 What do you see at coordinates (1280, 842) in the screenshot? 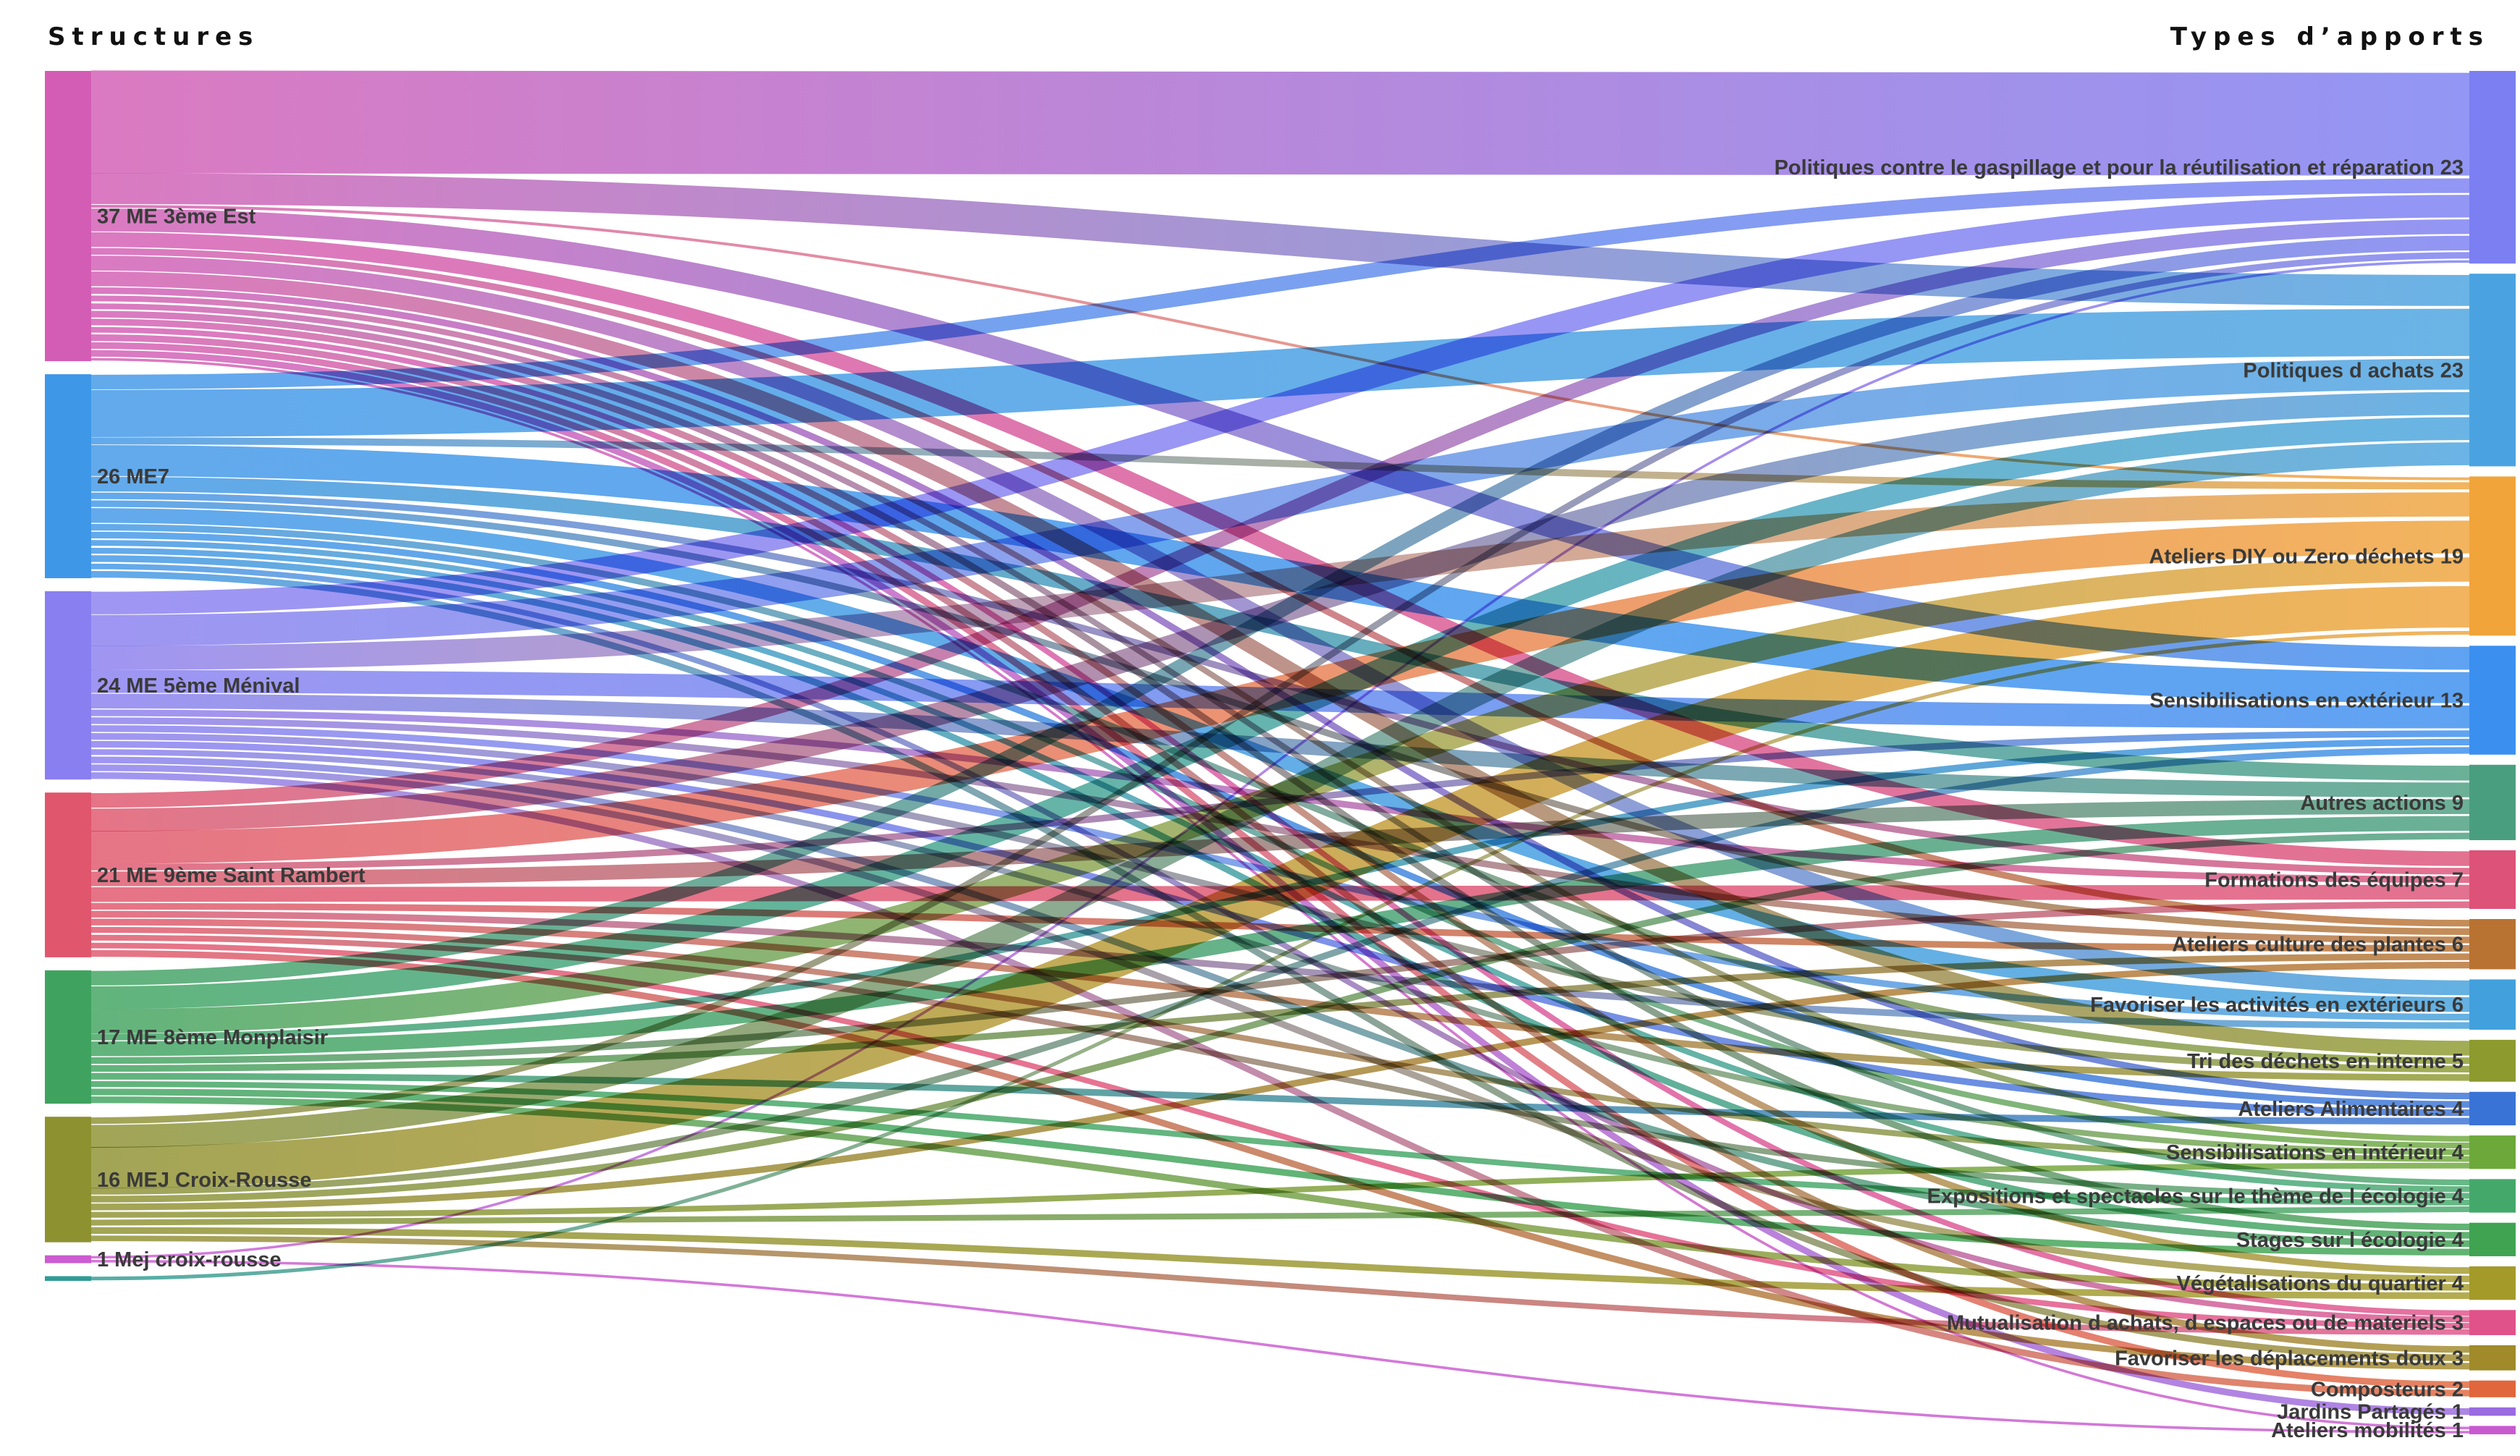
I see `link-s-rambert-to-t-autres` at bounding box center [1280, 842].